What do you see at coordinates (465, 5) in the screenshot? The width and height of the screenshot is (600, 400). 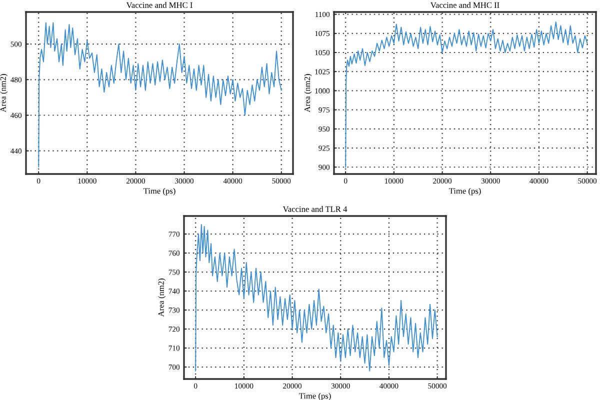 I see `chart-title: Vaccine and MHC II` at bounding box center [465, 5].